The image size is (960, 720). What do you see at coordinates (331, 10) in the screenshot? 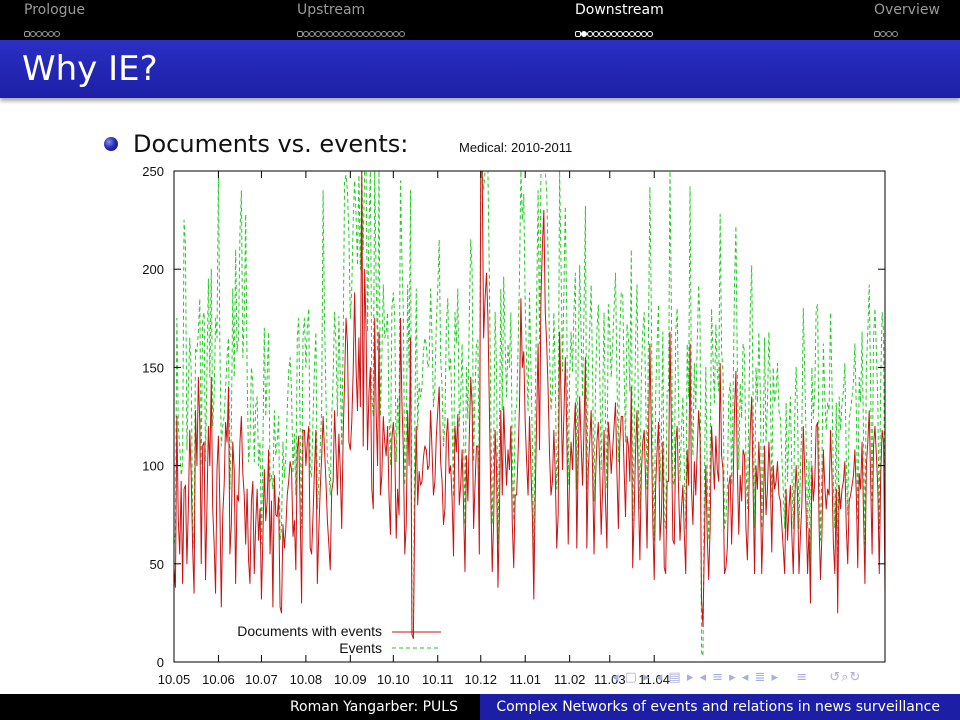
I see `nav-section-title: Upstream` at bounding box center [331, 10].